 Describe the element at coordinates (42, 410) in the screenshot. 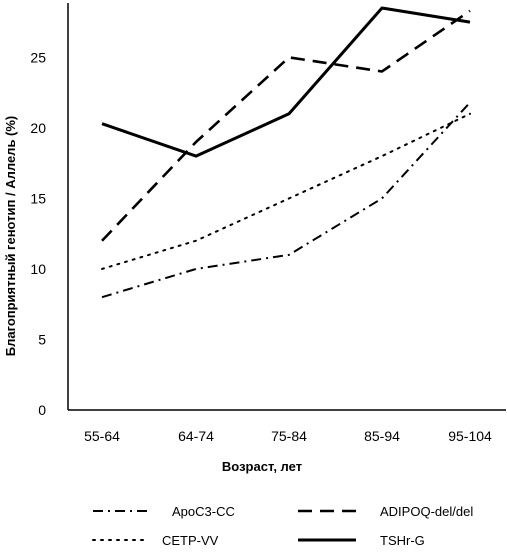

I see `y-tick-label: 0` at that location.